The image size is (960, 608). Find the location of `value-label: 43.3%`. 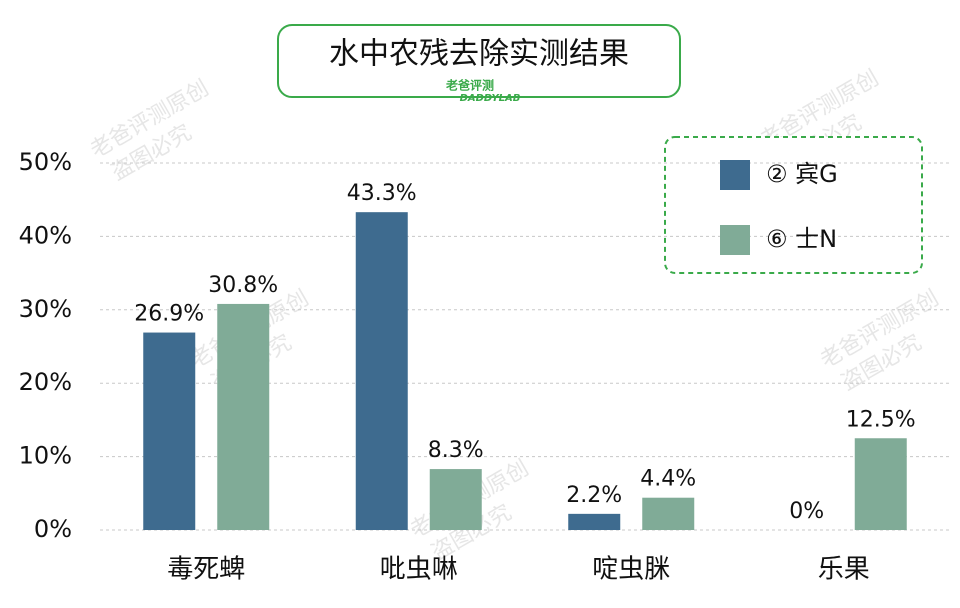

value-label: 43.3% is located at coordinates (382, 193).